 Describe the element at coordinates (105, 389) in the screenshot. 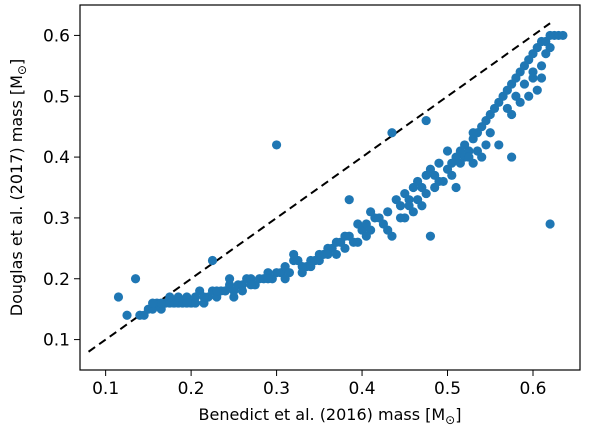

I see `x-tick-label: 0.1` at that location.